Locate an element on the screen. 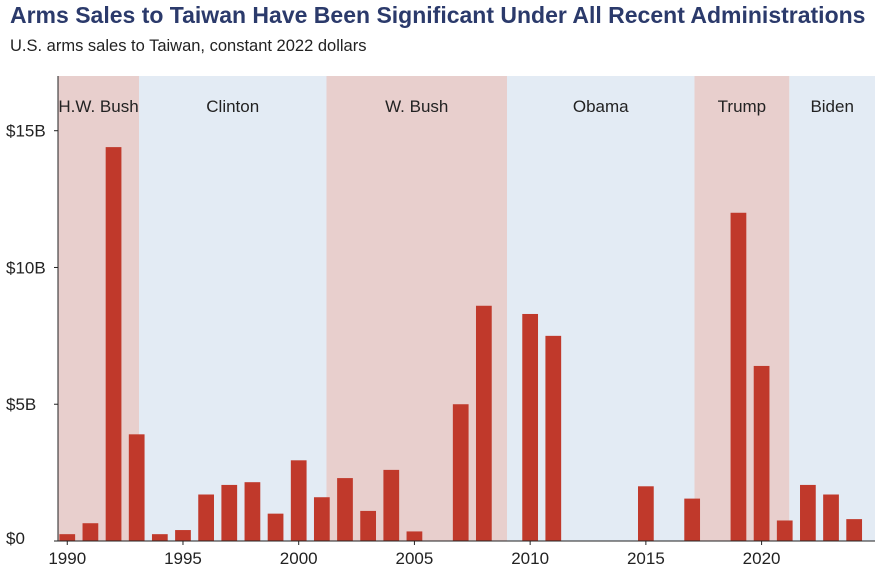  bar-2021 is located at coordinates (784, 530).